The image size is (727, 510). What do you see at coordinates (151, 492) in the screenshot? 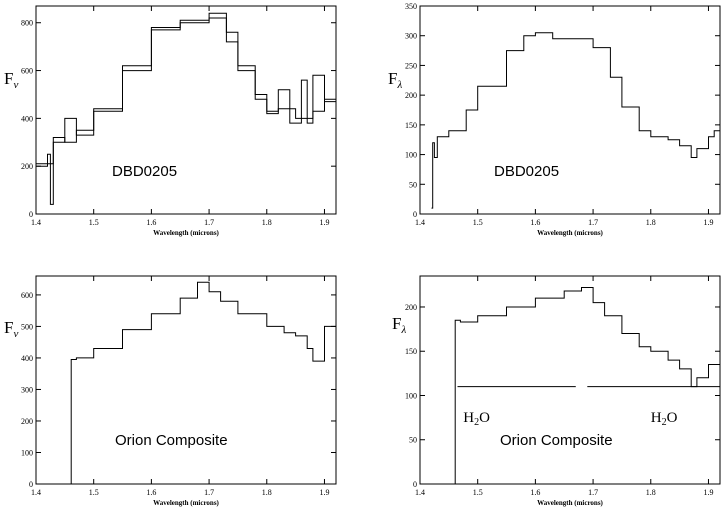
I see `panel-3-x-tick-label: 1.6` at bounding box center [151, 492].